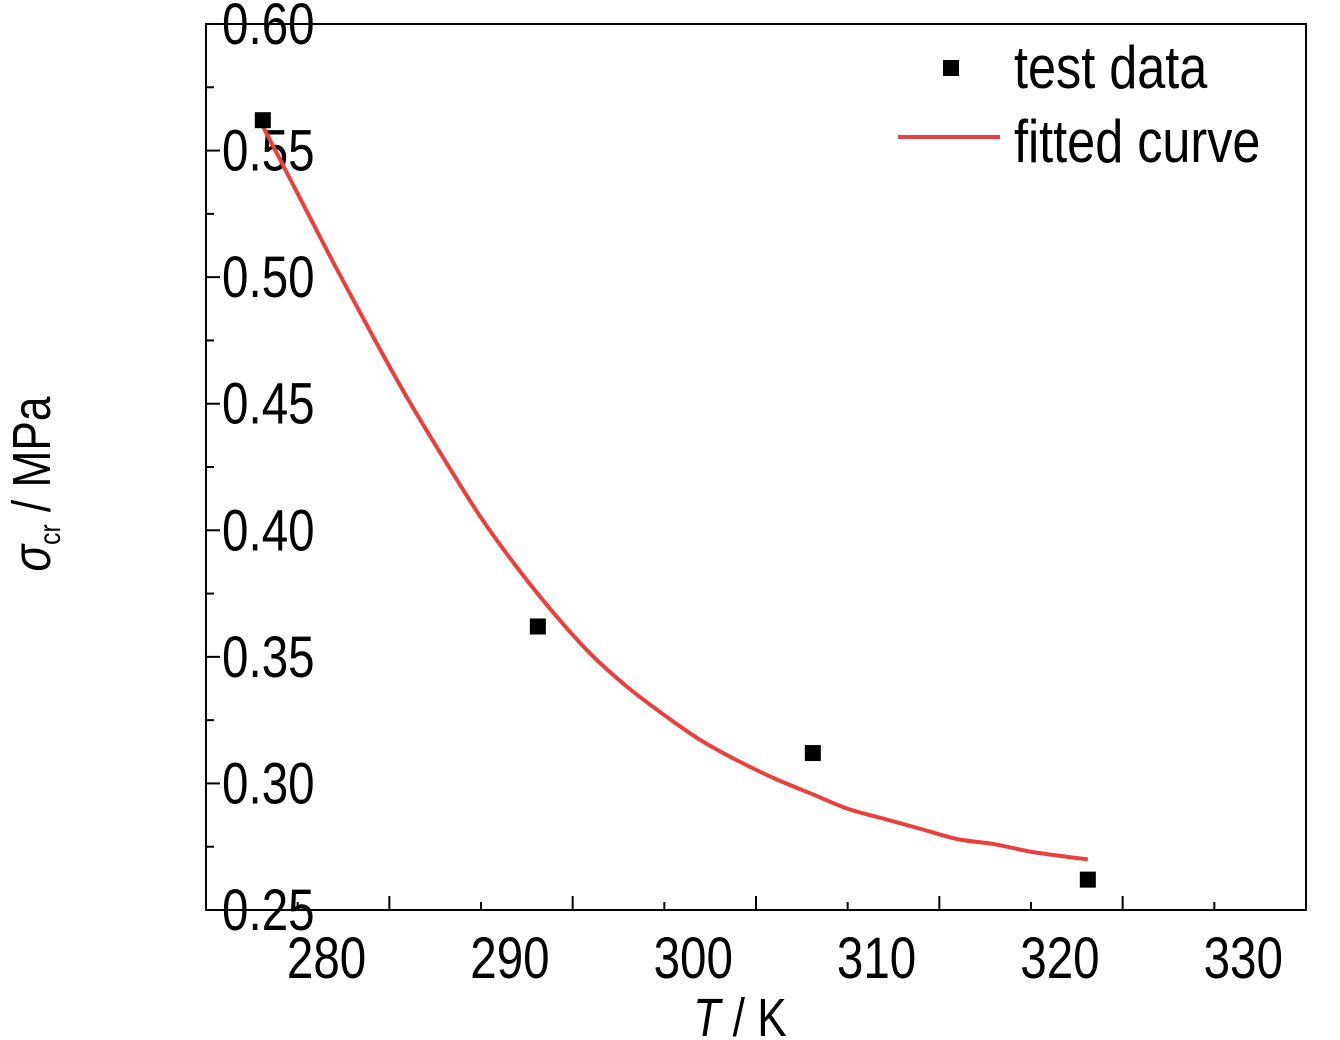 The image size is (1340, 1040). I want to click on legend: test data fitted curve, so click(1079, 104).